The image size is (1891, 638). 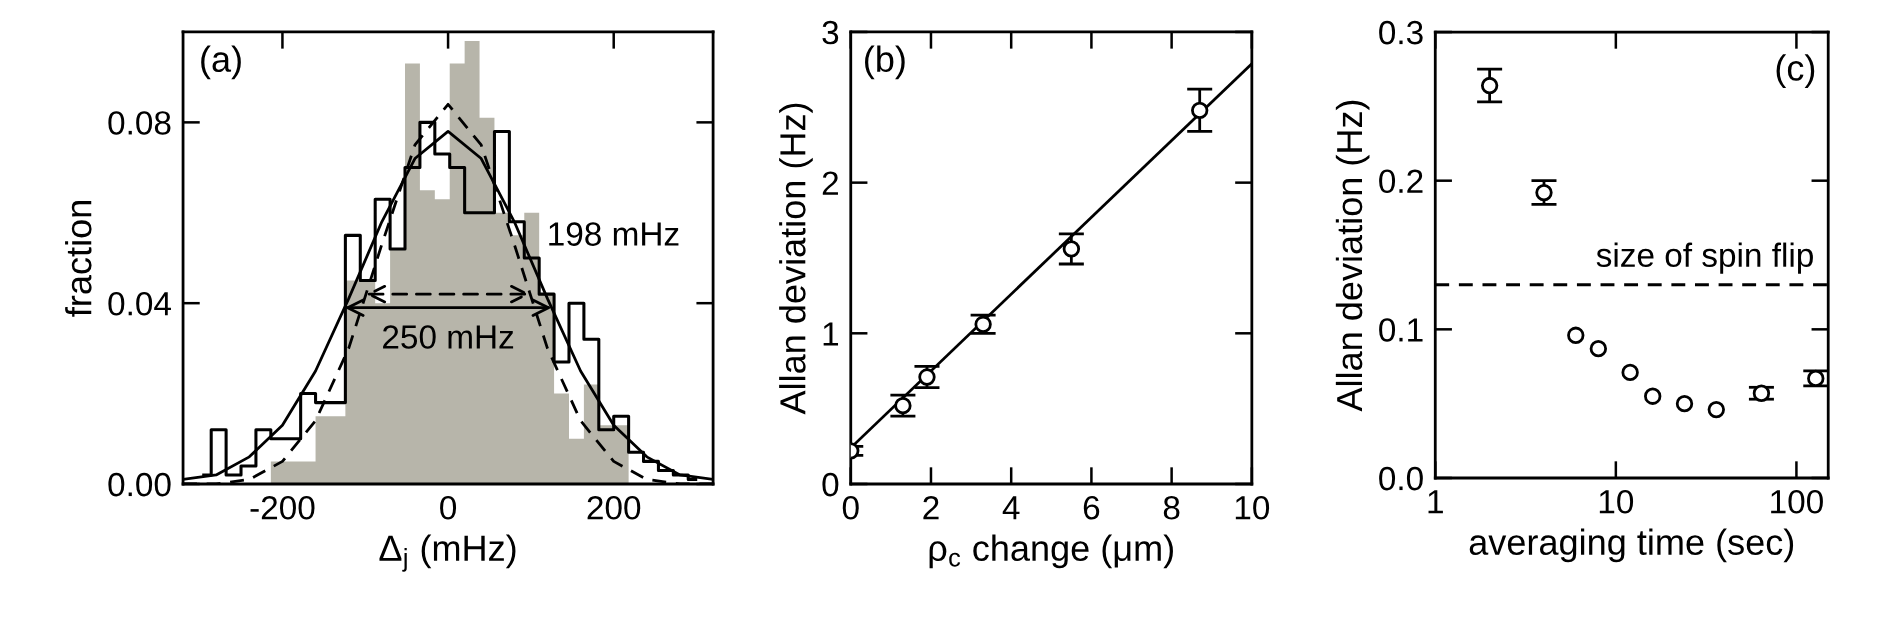 What do you see at coordinates (1797, 501) in the screenshot?
I see `x-tick-label: 100` at bounding box center [1797, 501].